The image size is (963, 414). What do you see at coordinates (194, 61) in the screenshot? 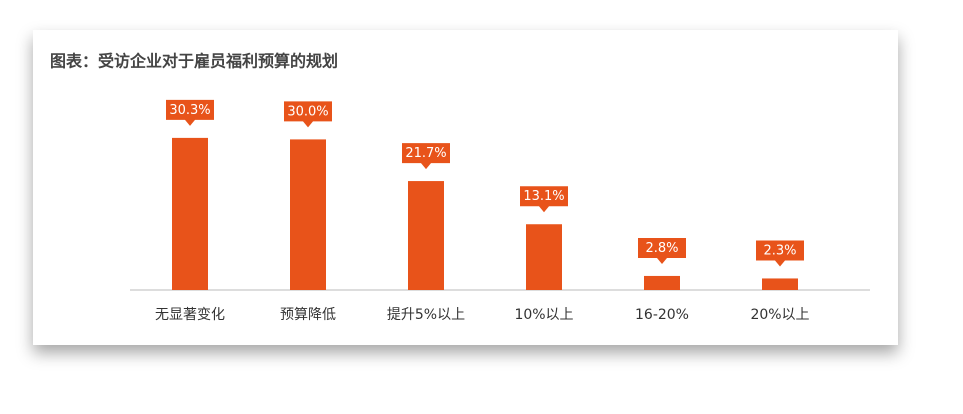
I see `chart-title: 图表：受访企业对于雇员福利预算的规划` at bounding box center [194, 61].